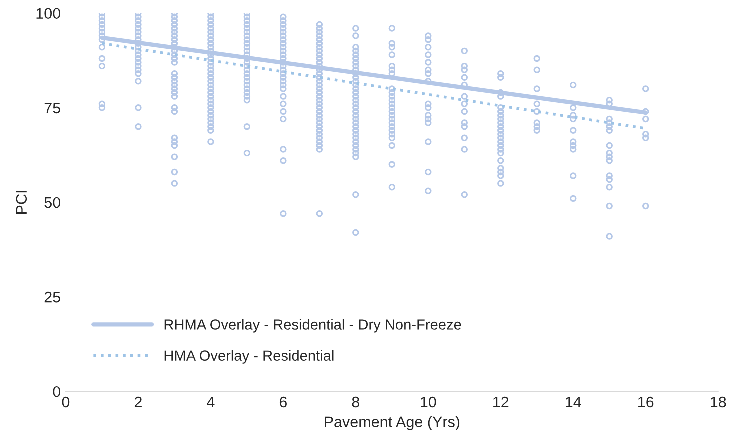 This screenshot has height=445, width=733. Describe the element at coordinates (52, 297) in the screenshot. I see `y-tick-label: 25` at that location.